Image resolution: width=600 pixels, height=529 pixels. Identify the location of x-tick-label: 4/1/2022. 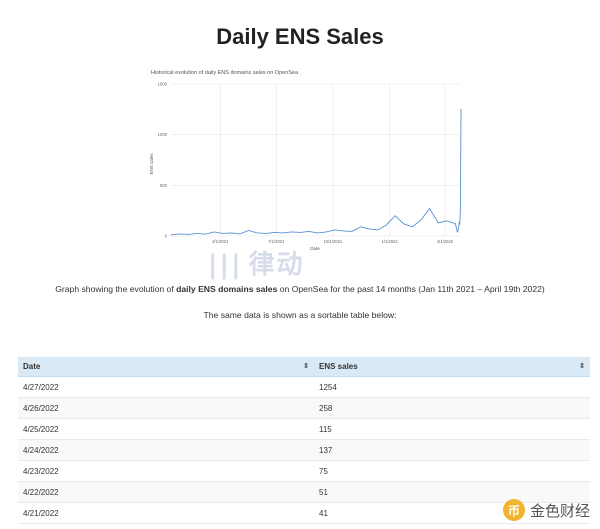
(445, 241).